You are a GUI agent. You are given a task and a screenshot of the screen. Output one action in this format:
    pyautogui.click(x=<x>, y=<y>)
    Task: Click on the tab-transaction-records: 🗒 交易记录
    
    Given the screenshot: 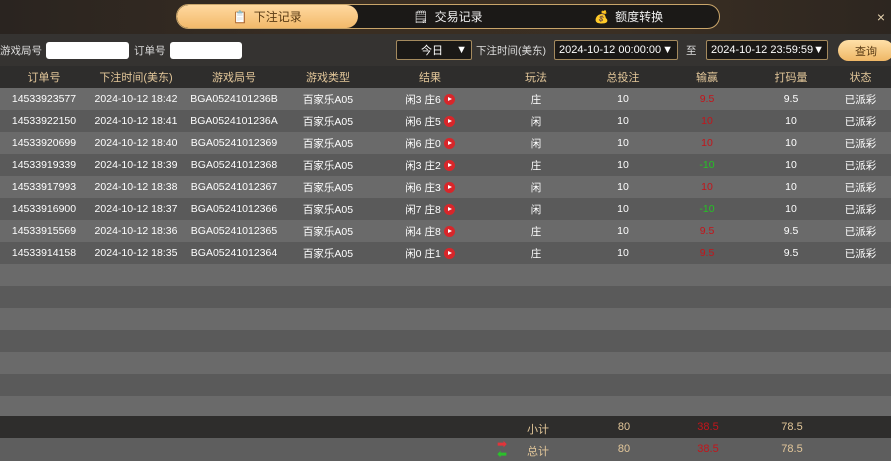 What is the action you would take?
    pyautogui.click(x=448, y=17)
    